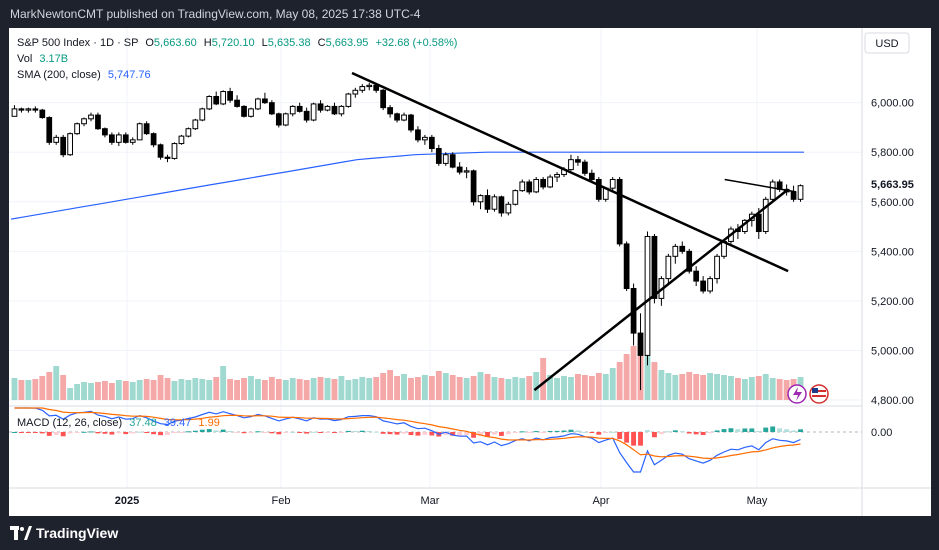 The width and height of the screenshot is (939, 550). What do you see at coordinates (430, 501) in the screenshot?
I see `time-tick-label: Mar` at bounding box center [430, 501].